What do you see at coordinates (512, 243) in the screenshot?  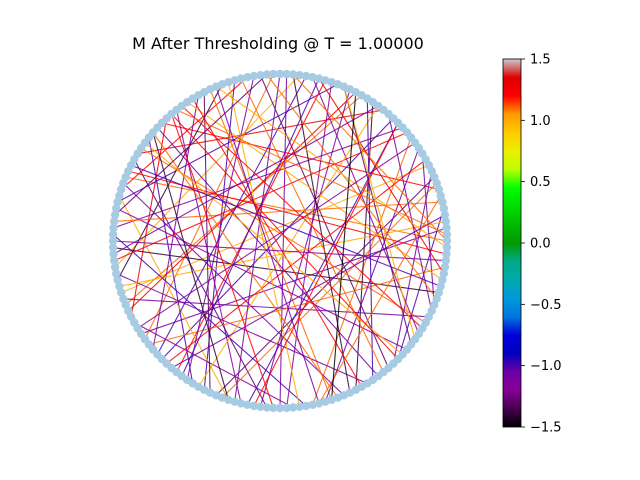 I see `colorbar-gradient` at bounding box center [512, 243].